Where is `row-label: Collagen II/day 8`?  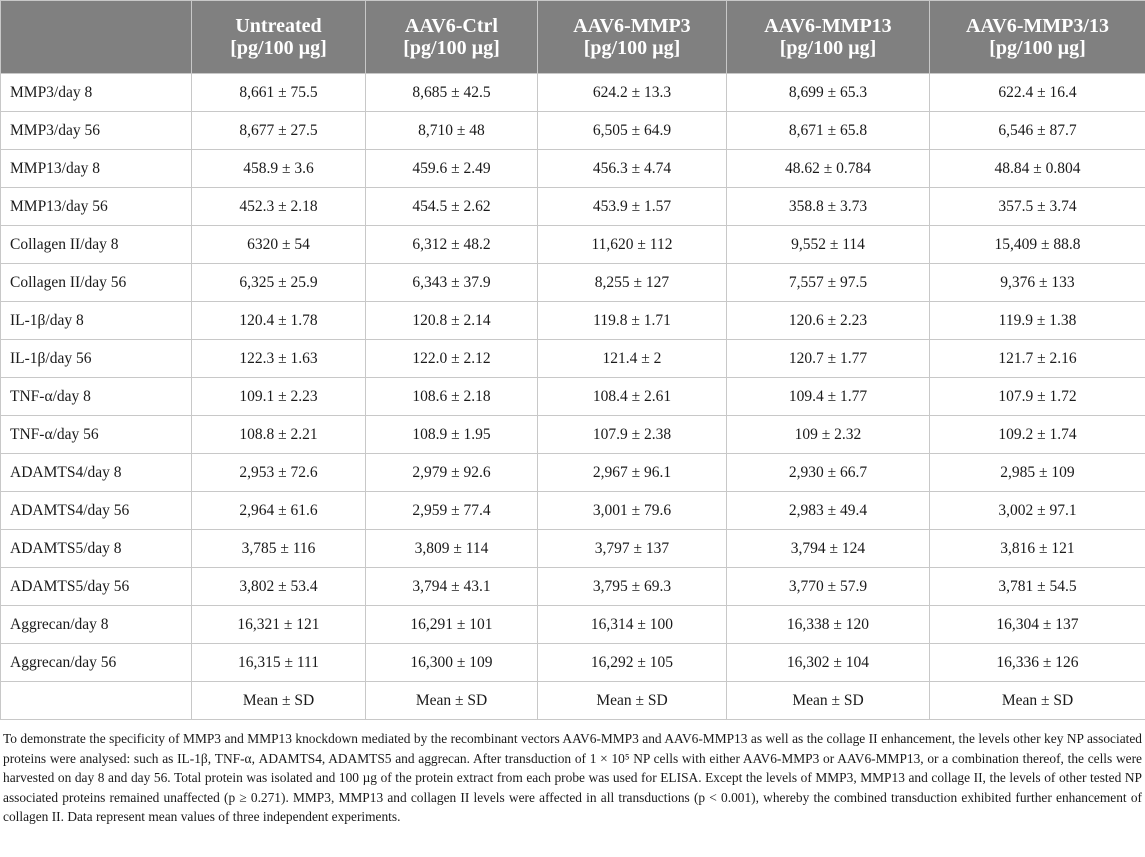
row-label: Collagen II/day 8 is located at coordinates (96, 244).